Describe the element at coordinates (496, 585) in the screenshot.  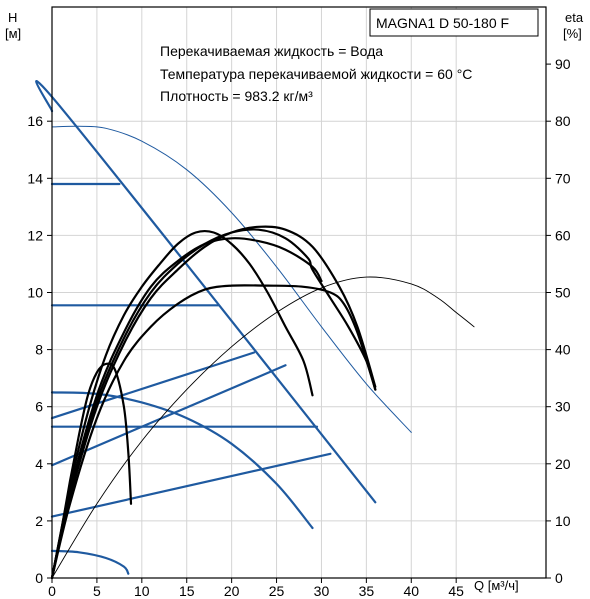
I see `x-axis-label: Q [м³/ч]` at that location.